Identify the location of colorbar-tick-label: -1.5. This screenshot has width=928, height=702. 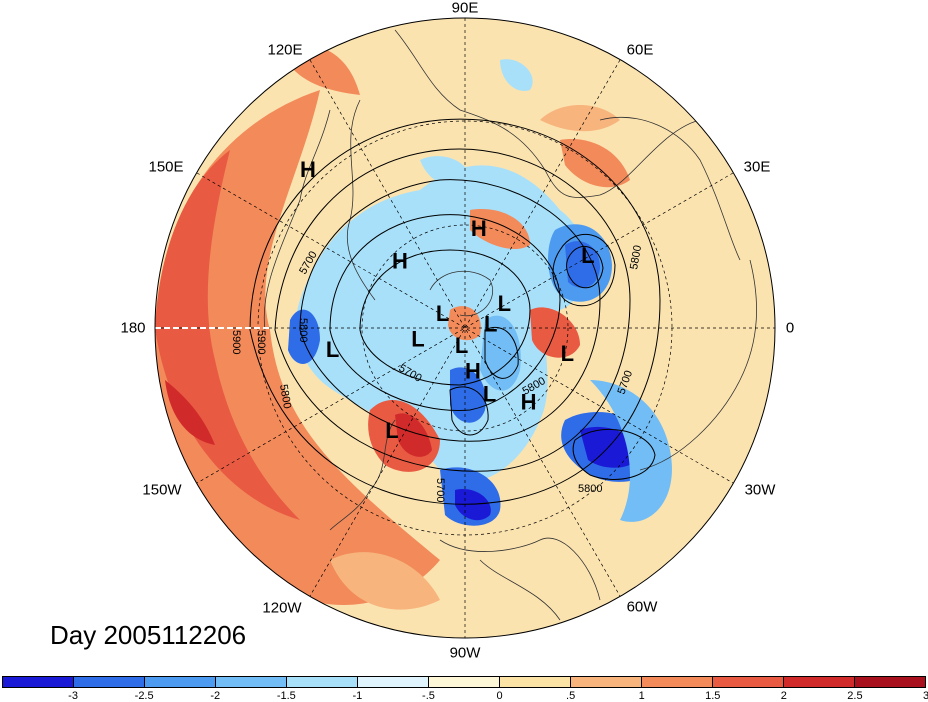
(286, 696).